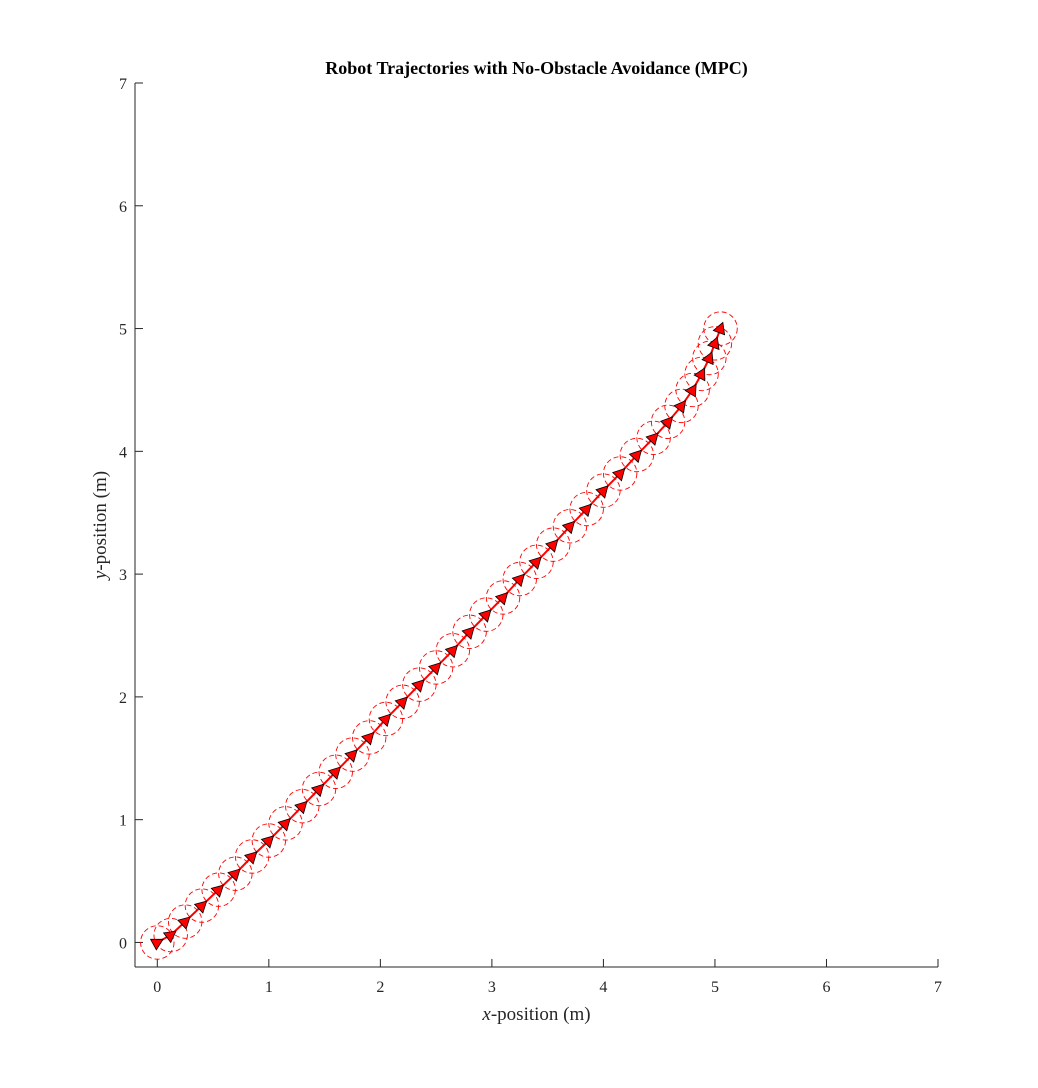 The image size is (1038, 1088). What do you see at coordinates (938, 987) in the screenshot?
I see `x-tick-label: 7` at bounding box center [938, 987].